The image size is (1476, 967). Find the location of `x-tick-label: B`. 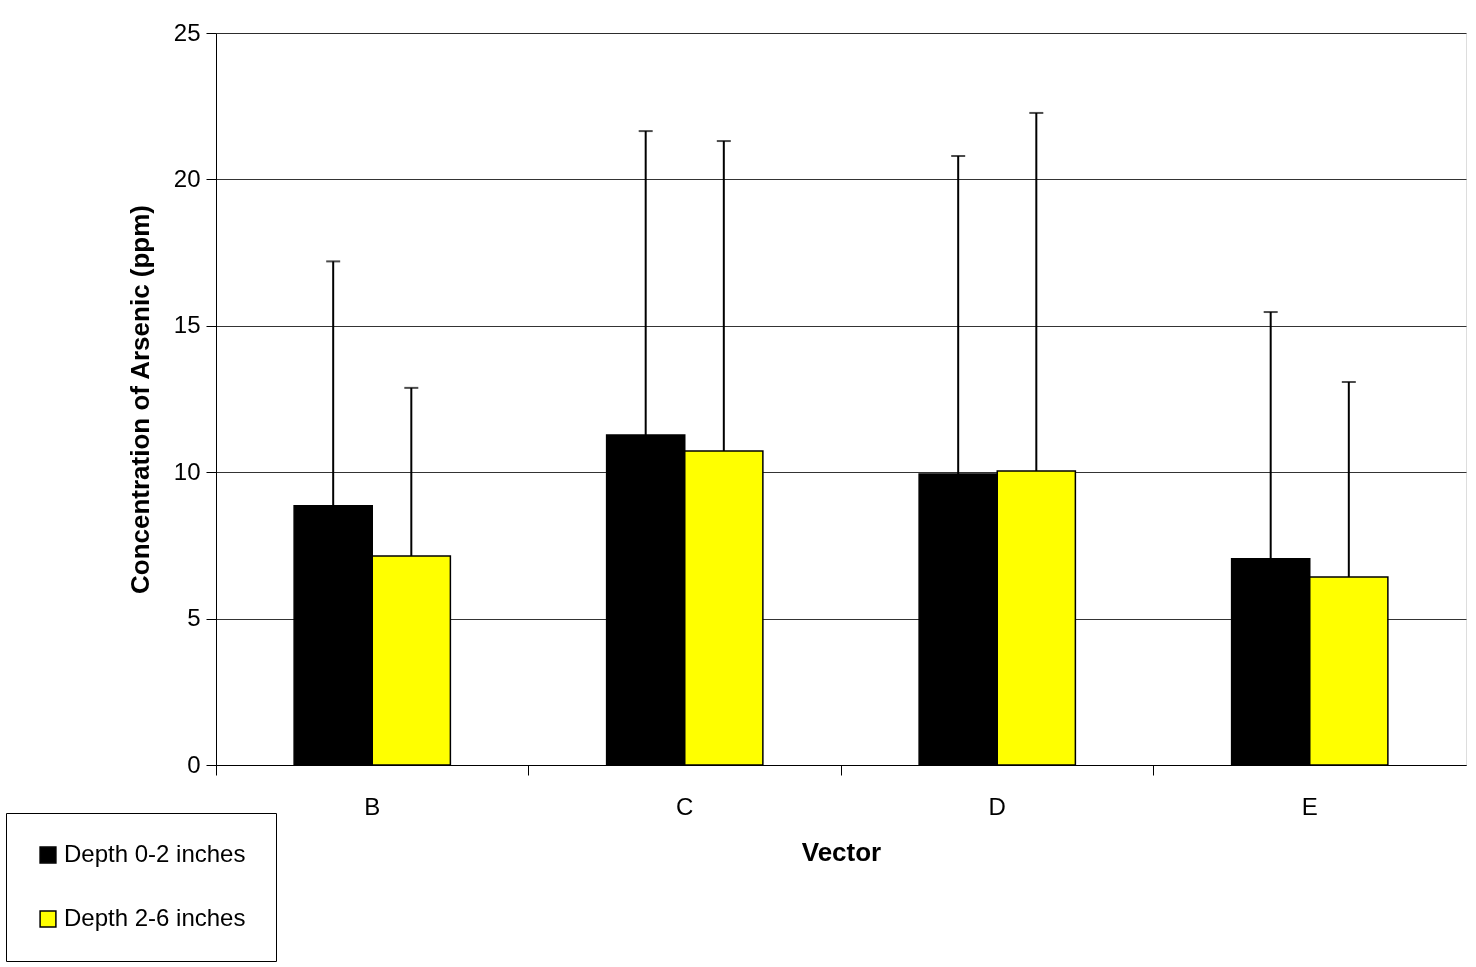

x-tick-label: B is located at coordinates (372, 806).